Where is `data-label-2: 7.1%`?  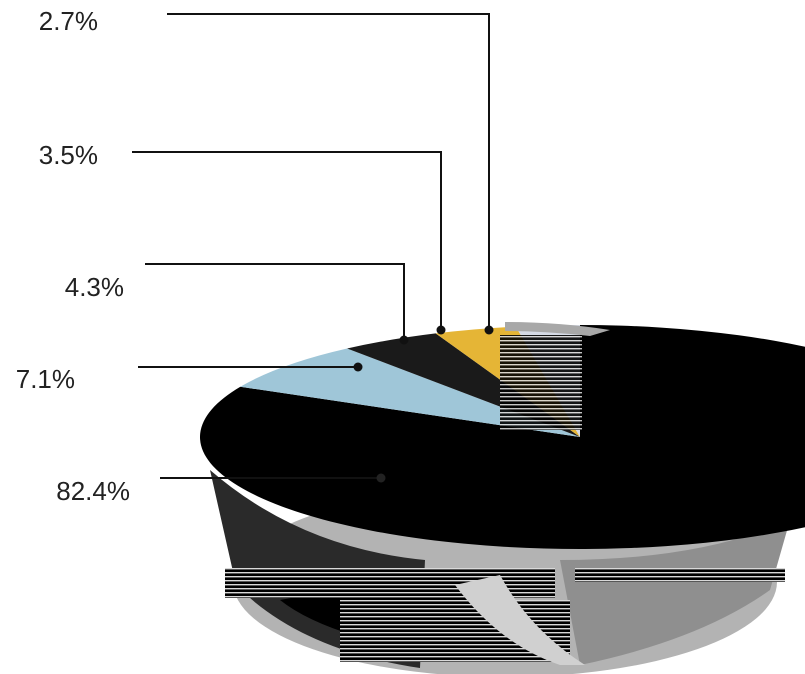 data-label-2: 7.1% is located at coordinates (45, 379).